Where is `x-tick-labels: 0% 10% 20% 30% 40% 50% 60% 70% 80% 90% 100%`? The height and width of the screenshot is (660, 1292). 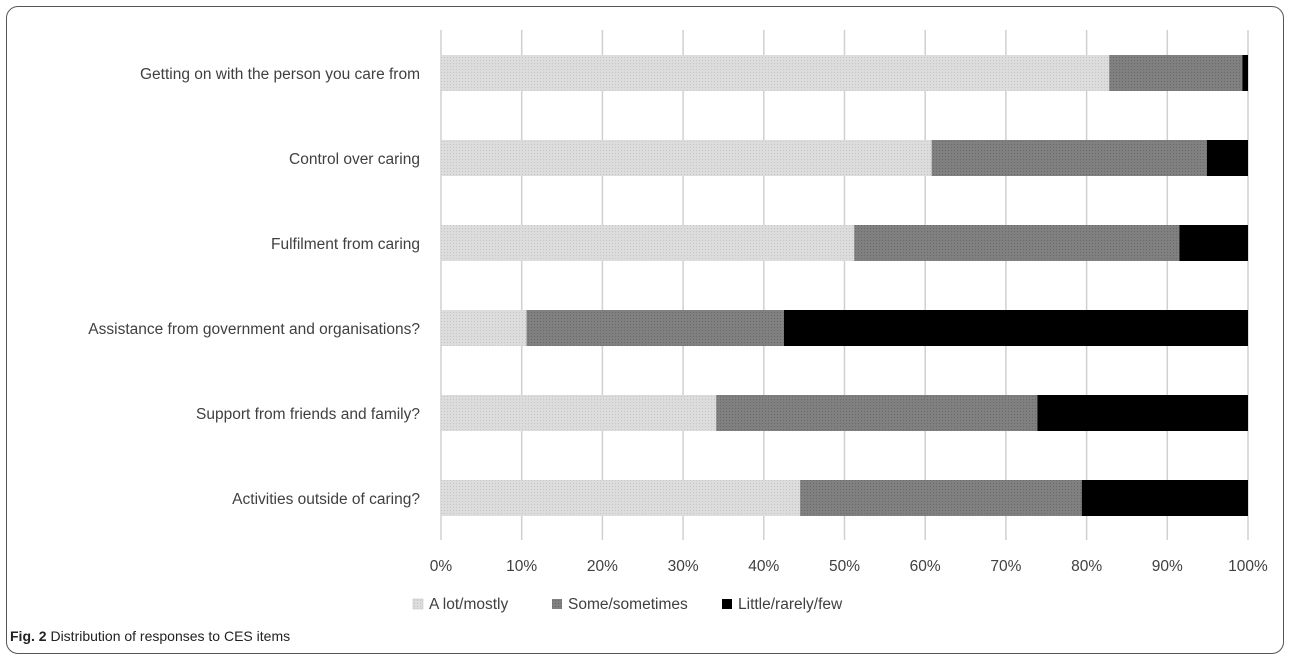 x-tick-labels: 0% 10% 20% 30% 40% 50% 60% 70% 80% 90% 100% is located at coordinates (849, 566).